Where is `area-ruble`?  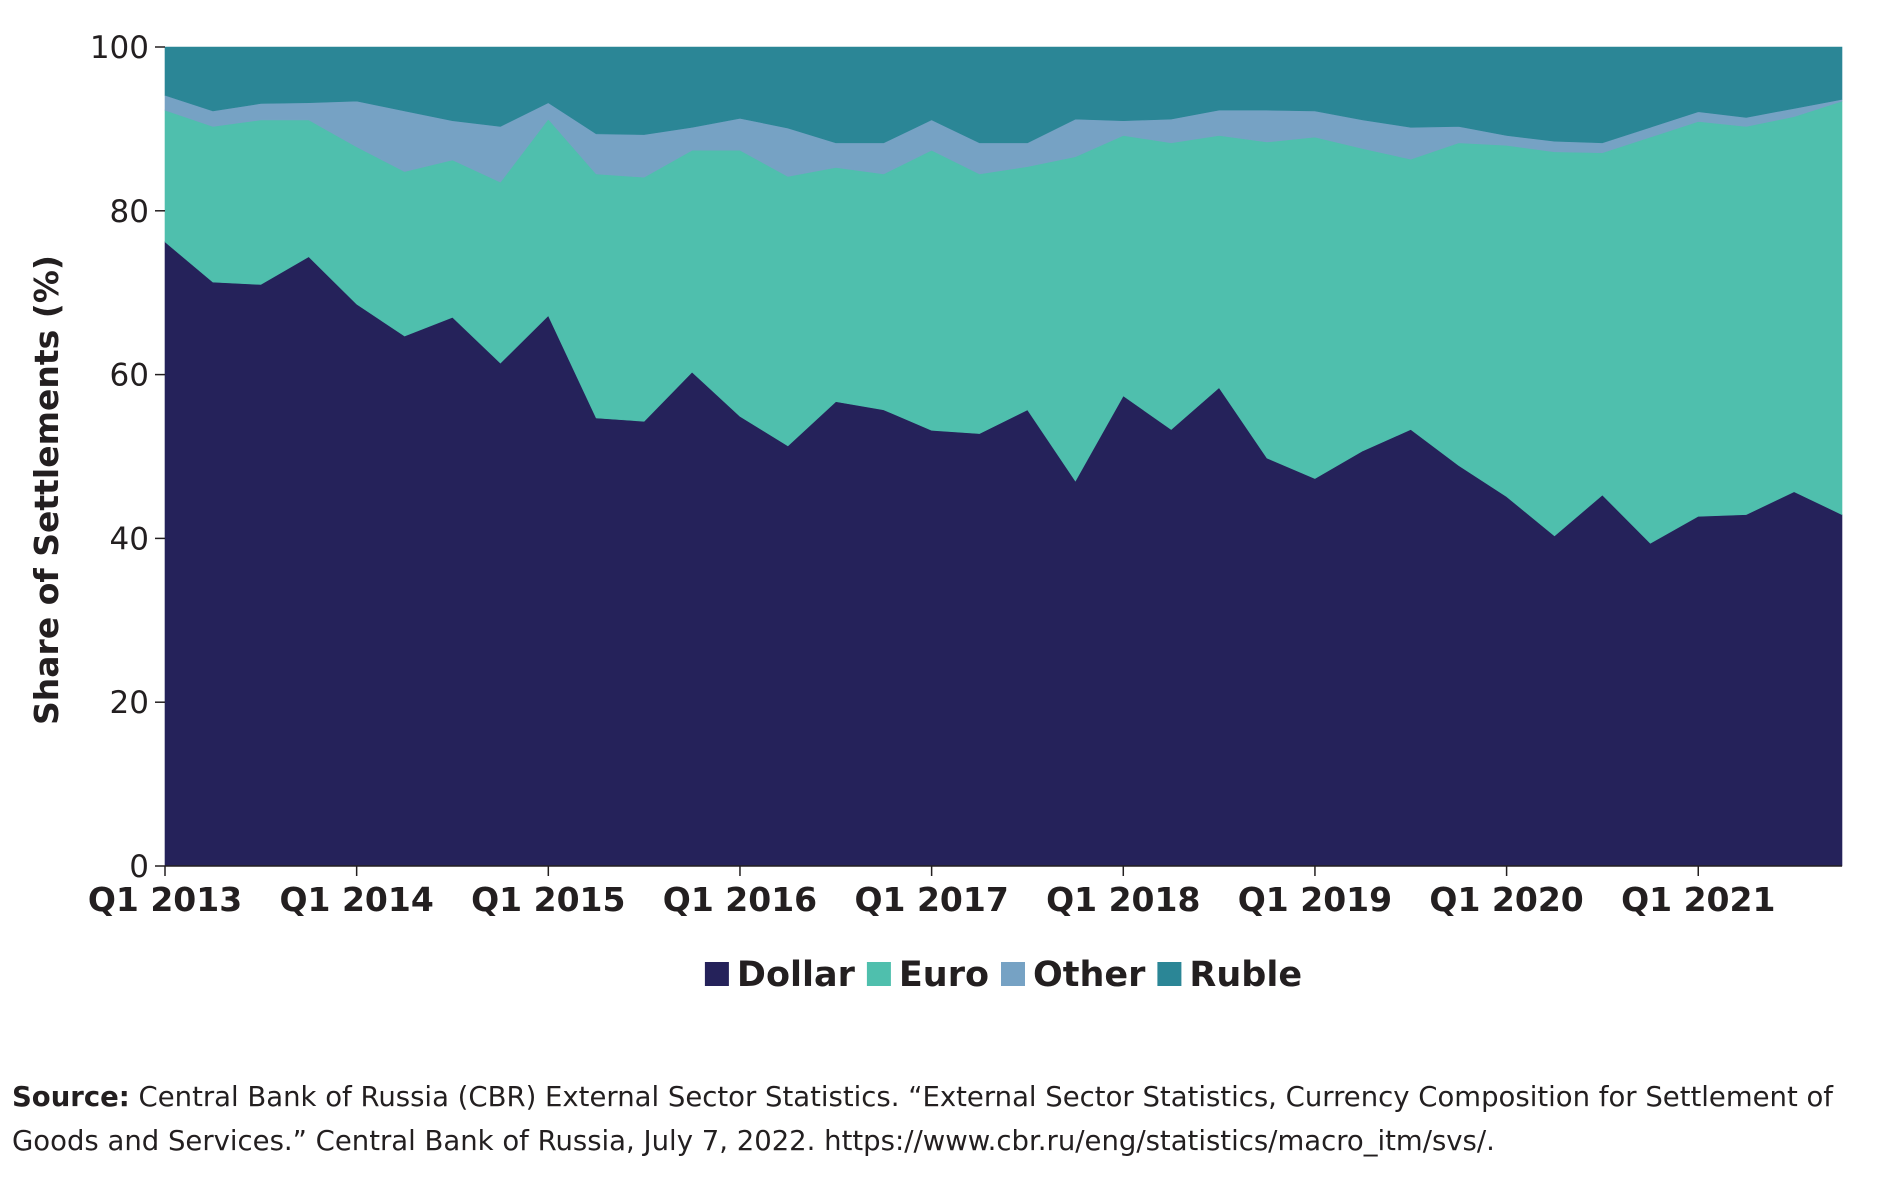
area-ruble is located at coordinates (1003, 95).